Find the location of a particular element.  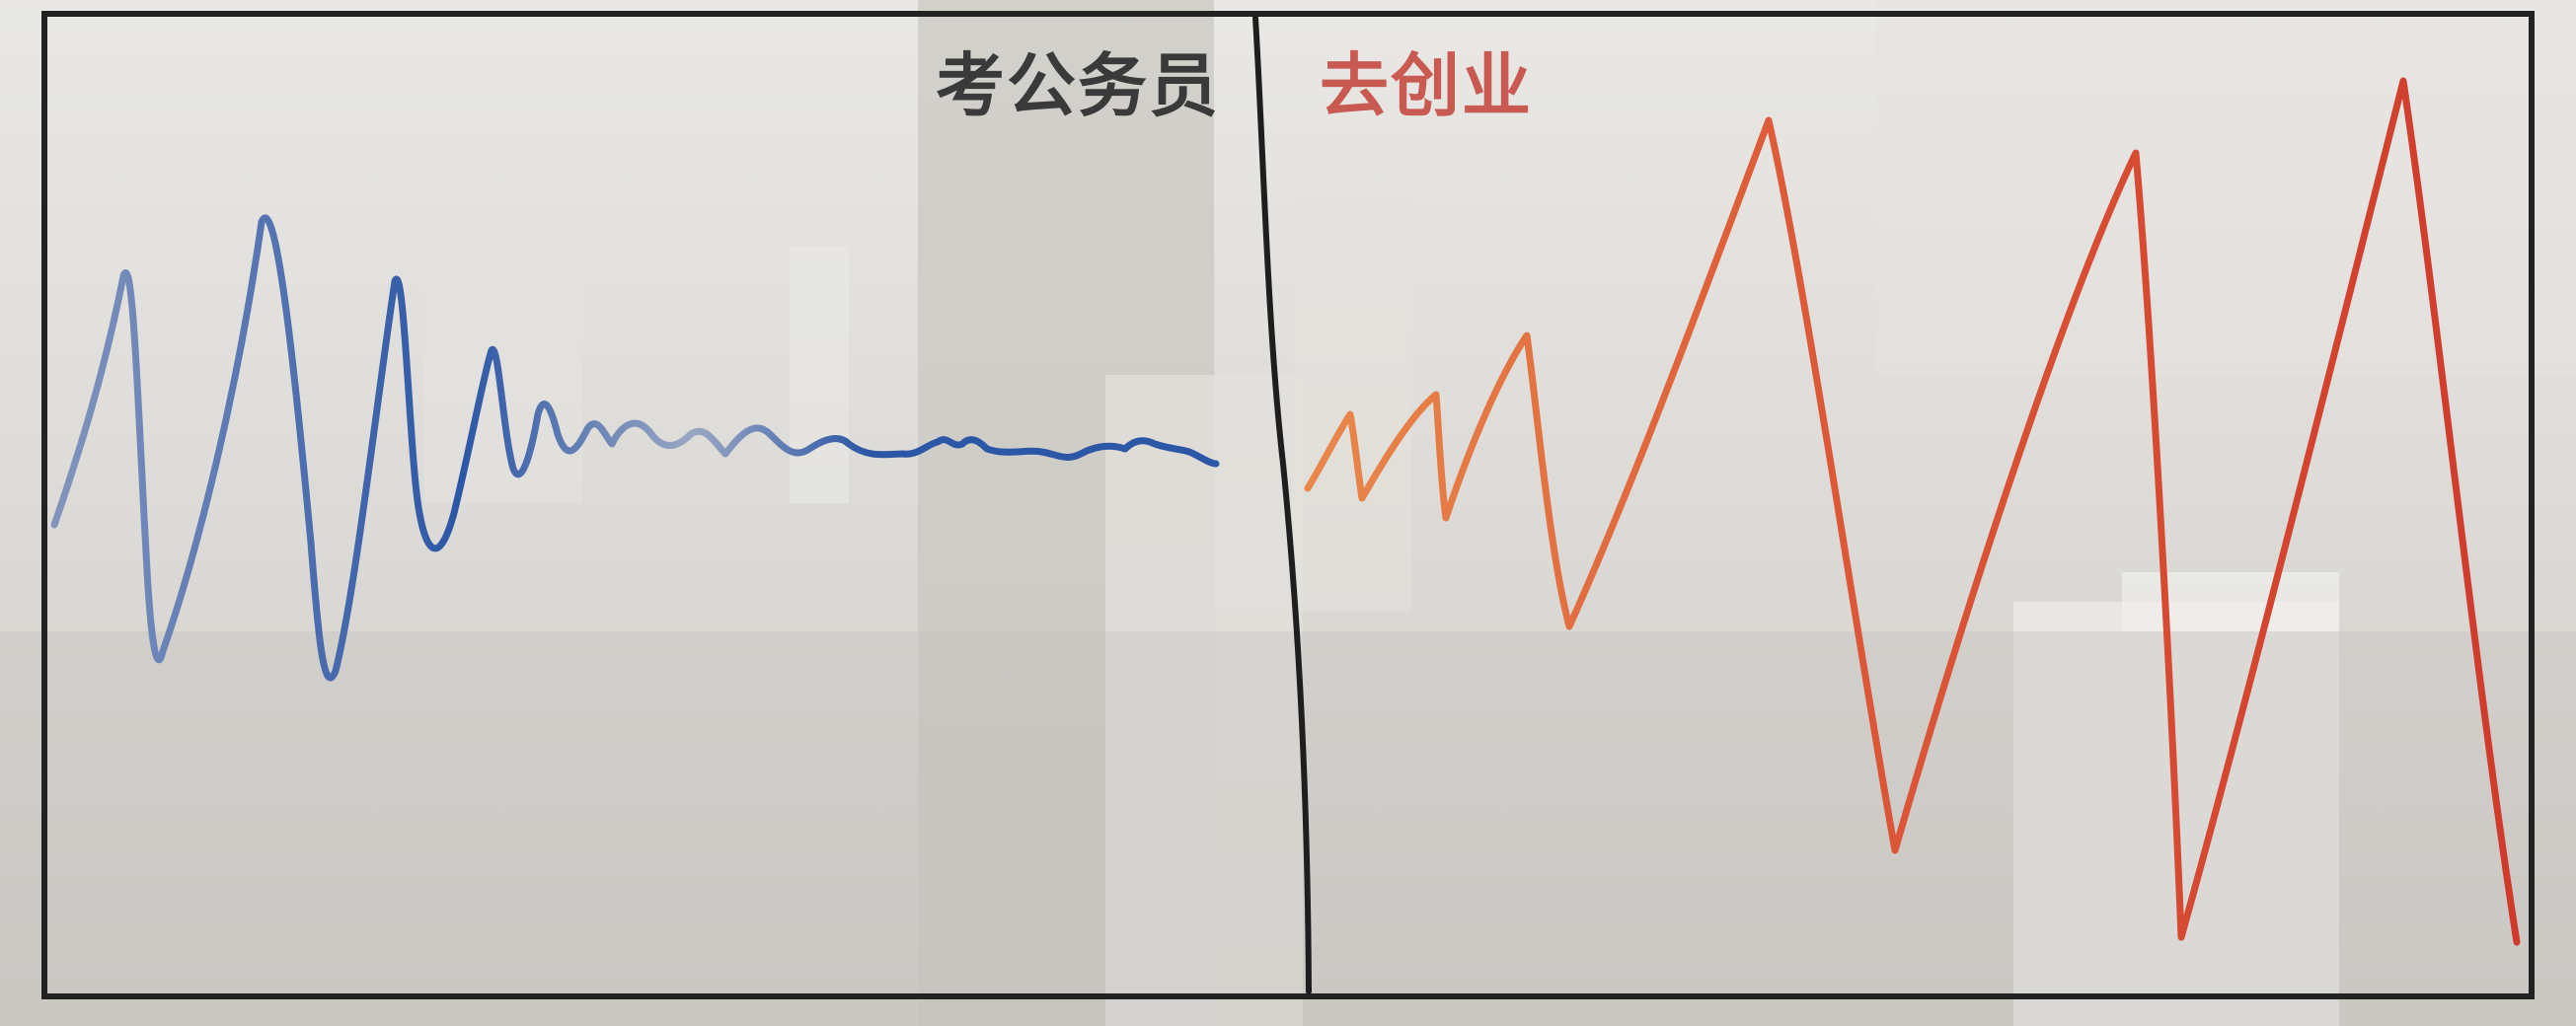

white-building-shape is located at coordinates (1204, 700).